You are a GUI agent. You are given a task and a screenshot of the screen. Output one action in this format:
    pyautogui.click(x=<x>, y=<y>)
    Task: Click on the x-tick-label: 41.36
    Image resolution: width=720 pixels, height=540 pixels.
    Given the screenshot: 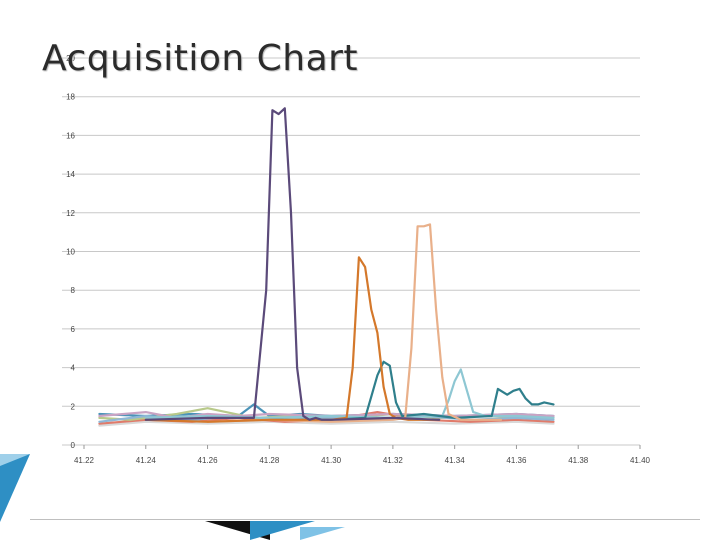 What is the action you would take?
    pyautogui.click(x=516, y=460)
    